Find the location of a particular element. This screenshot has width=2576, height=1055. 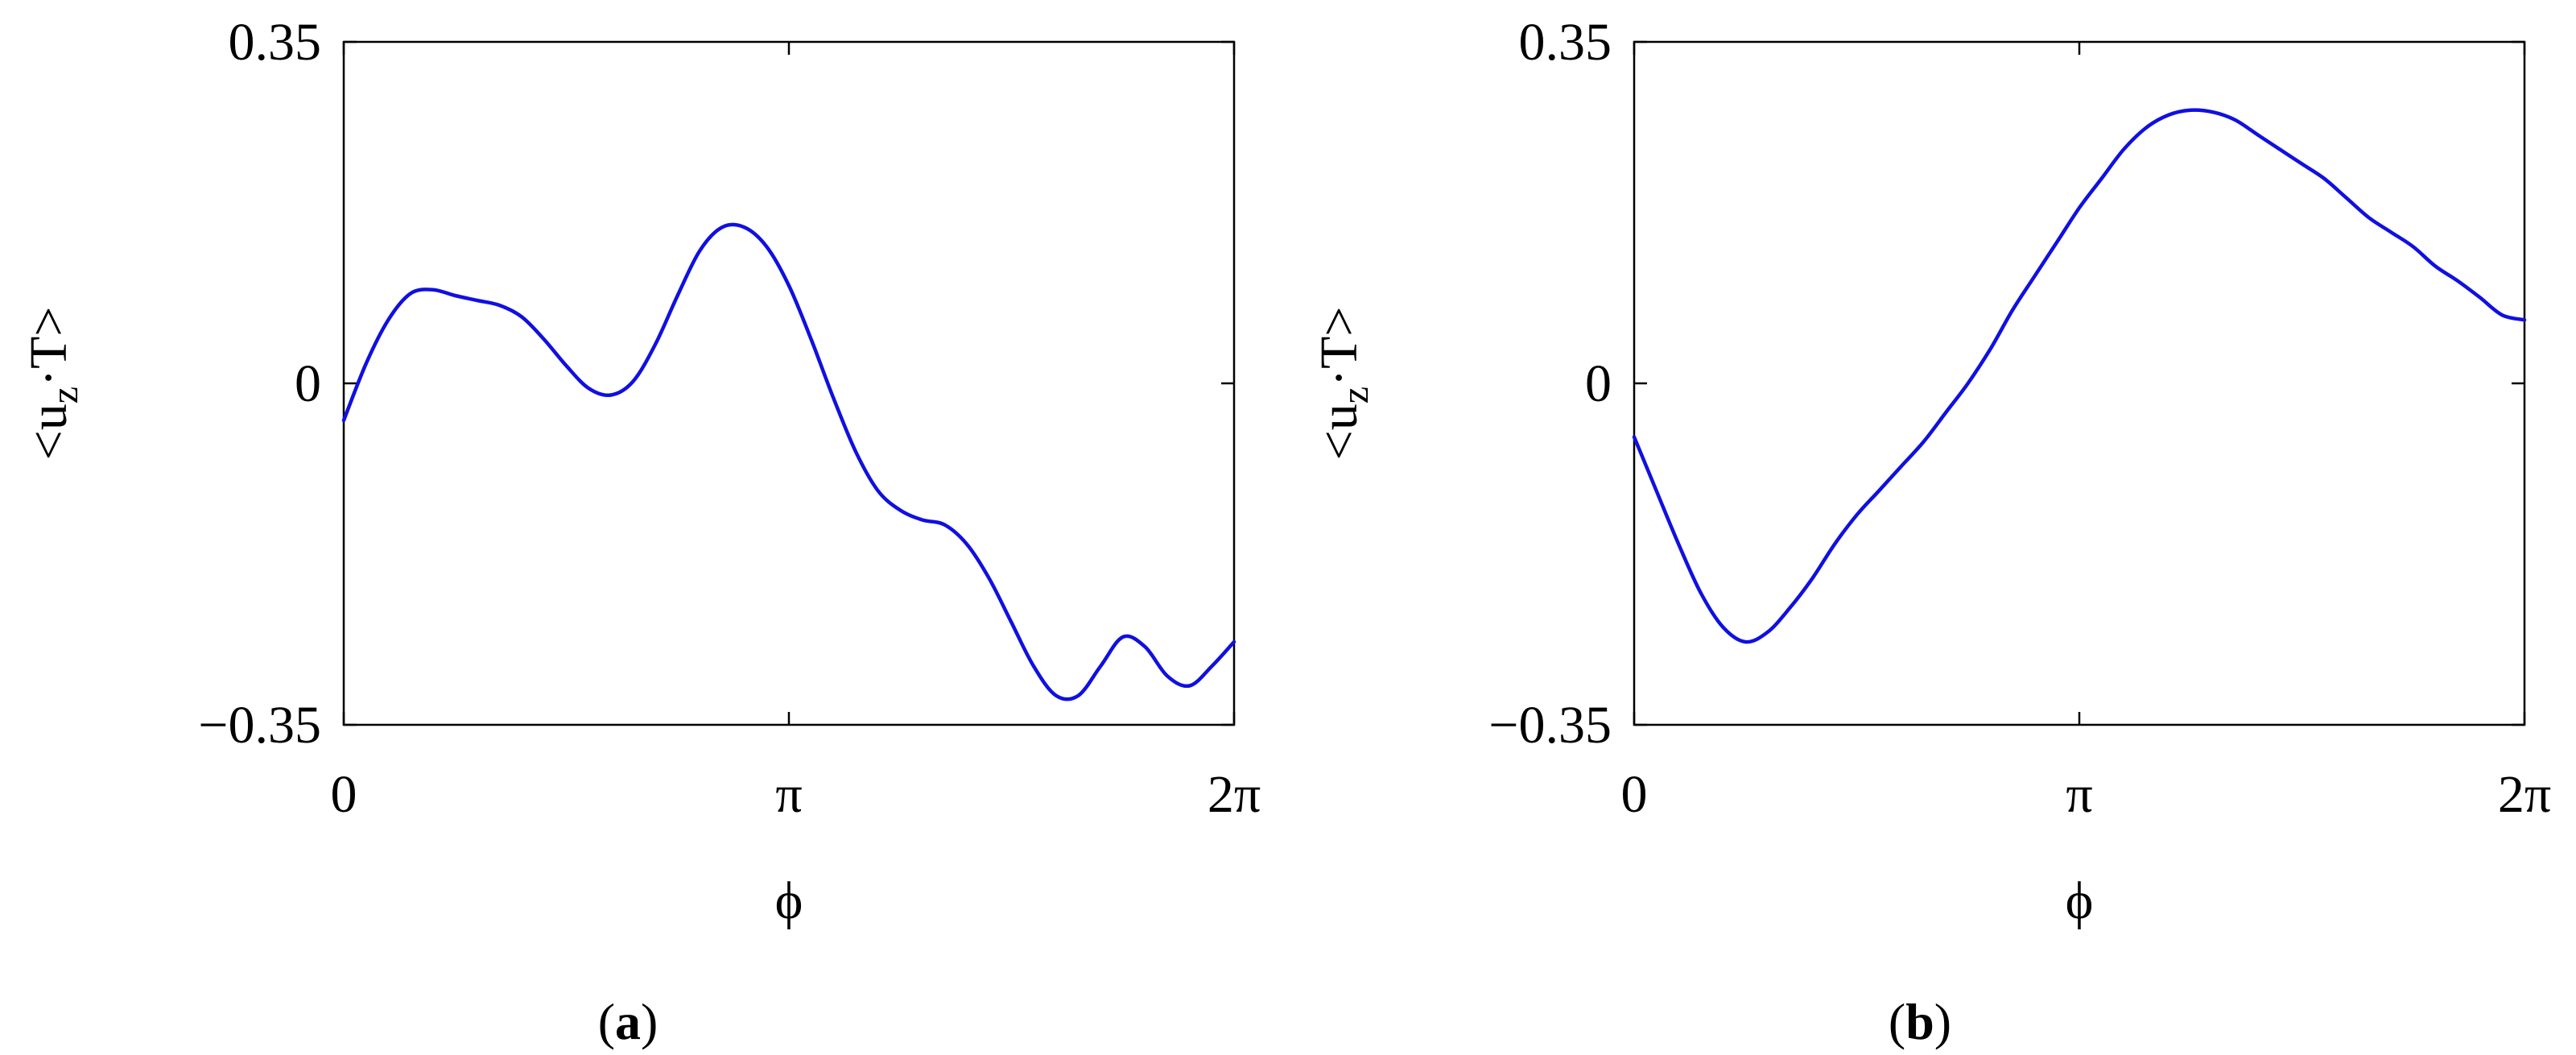

panel-caption-letter: a is located at coordinates (628, 1021).